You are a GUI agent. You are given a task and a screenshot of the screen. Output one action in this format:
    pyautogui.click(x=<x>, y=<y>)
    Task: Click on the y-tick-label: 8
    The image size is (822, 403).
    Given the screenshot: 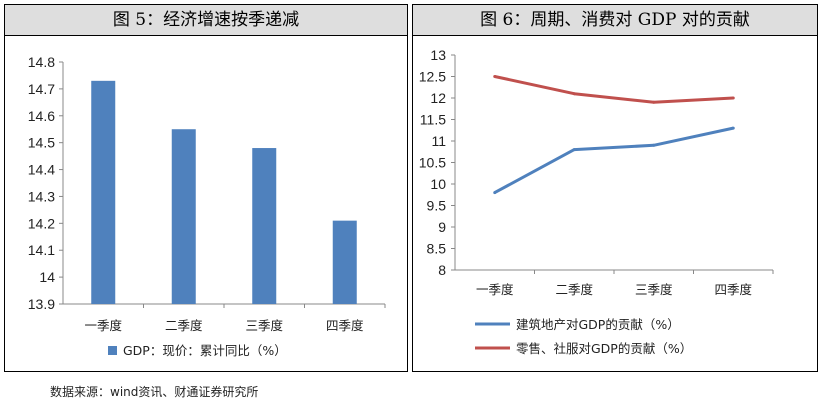 What is the action you would take?
    pyautogui.click(x=442, y=270)
    